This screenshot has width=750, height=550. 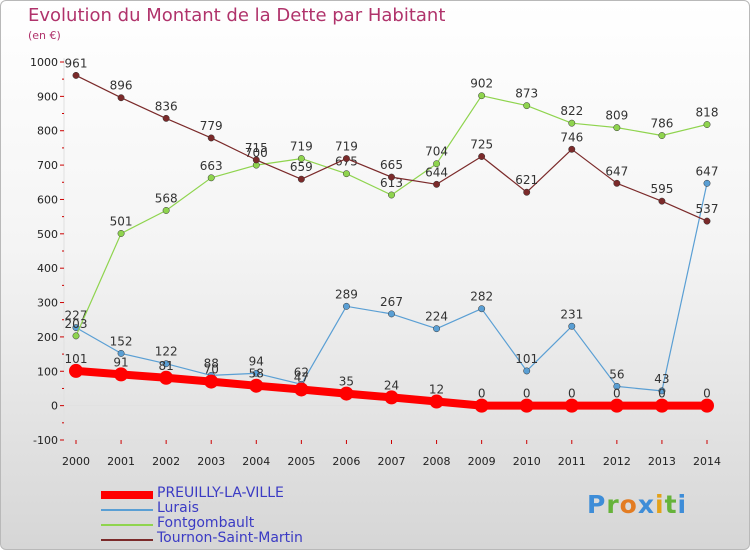 What do you see at coordinates (526, 180) in the screenshot?
I see `data-label-tournon-saint-martin: 621` at bounding box center [526, 180].